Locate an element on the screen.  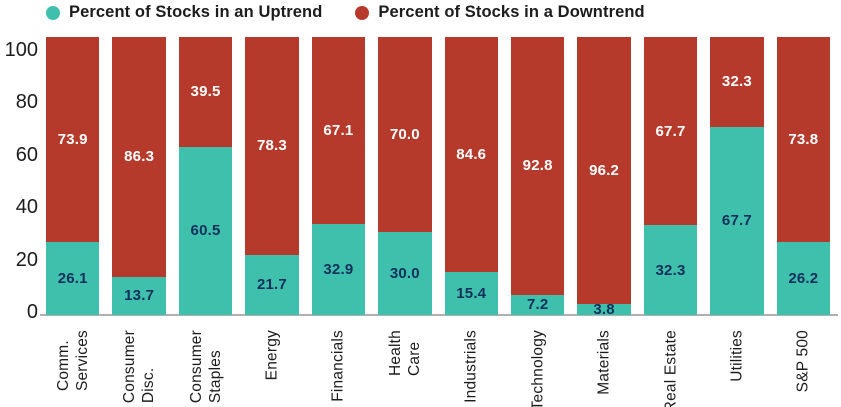
stacked-bar: 96.2 3.8 is located at coordinates (604, 178).